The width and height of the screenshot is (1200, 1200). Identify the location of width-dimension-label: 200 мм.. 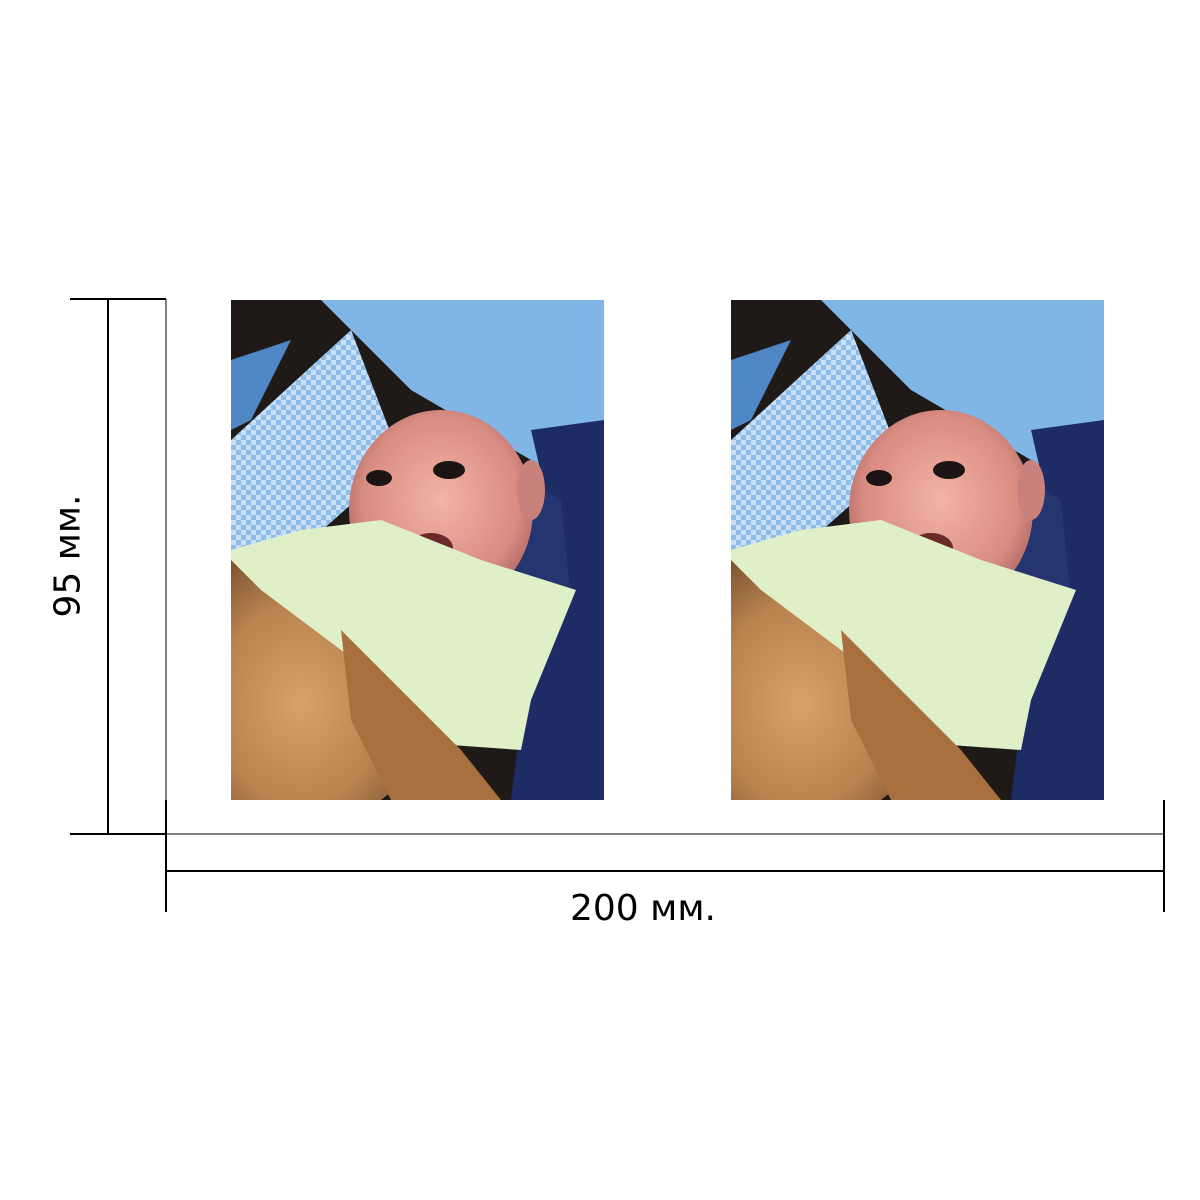
(643, 908).